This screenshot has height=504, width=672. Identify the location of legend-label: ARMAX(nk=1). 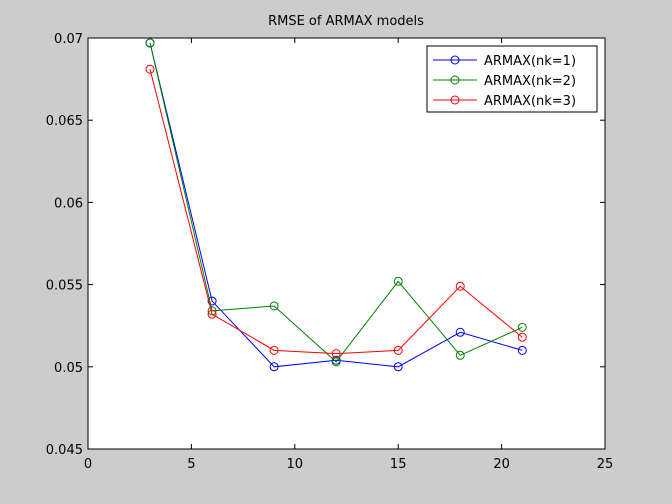
(530, 61).